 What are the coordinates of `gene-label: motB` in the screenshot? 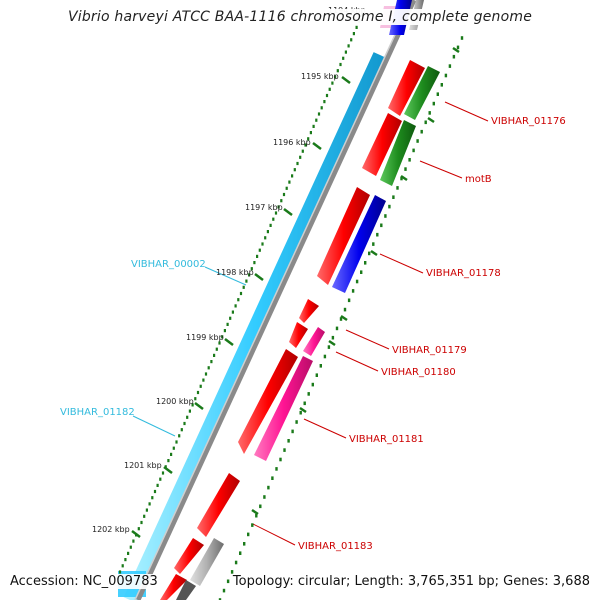 It's located at (478, 179).